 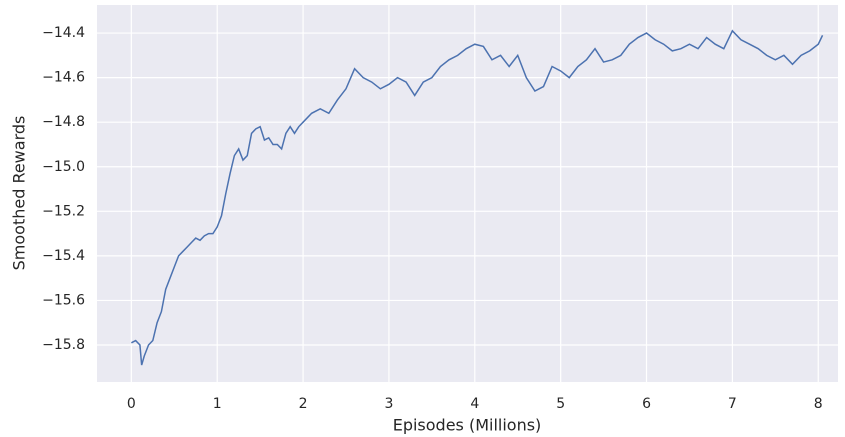 What do you see at coordinates (63, 256) in the screenshot?
I see `y-tick-label: −15.4` at bounding box center [63, 256].